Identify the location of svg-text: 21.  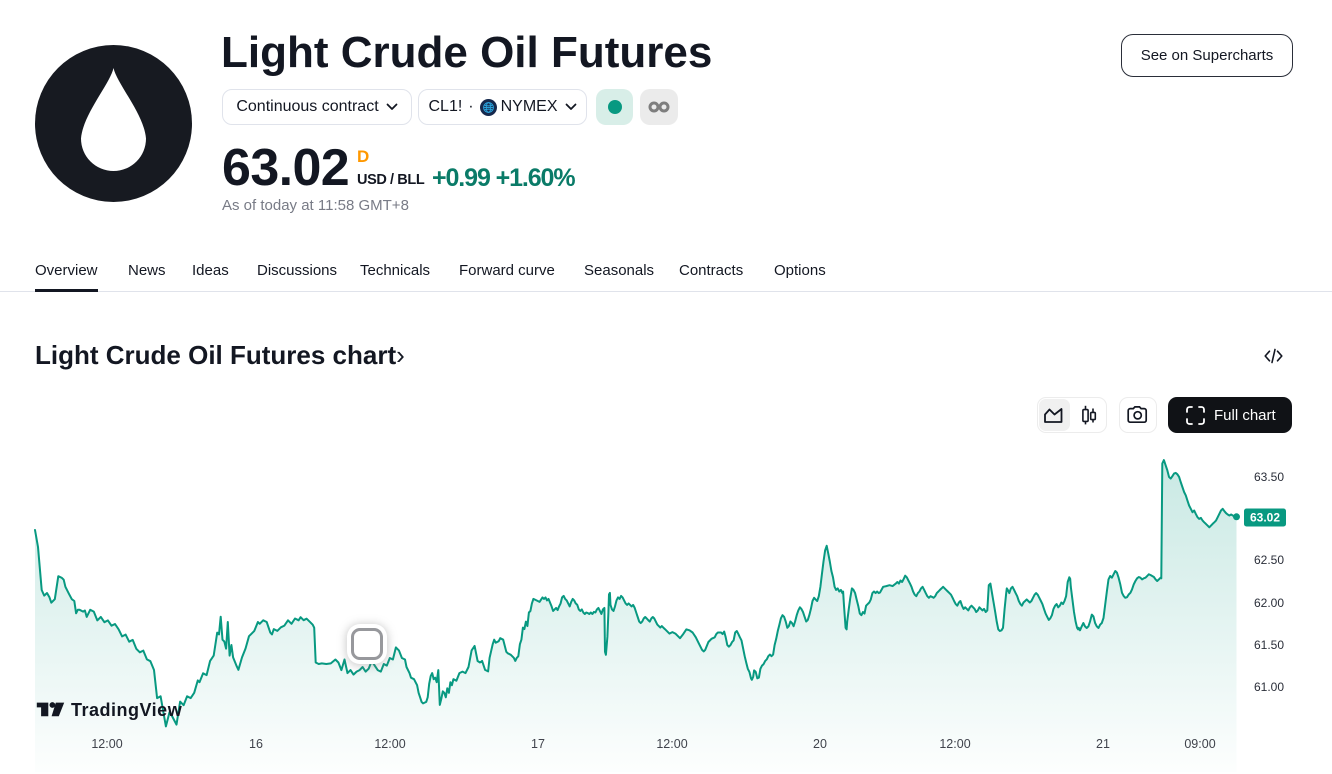
(1103, 744).